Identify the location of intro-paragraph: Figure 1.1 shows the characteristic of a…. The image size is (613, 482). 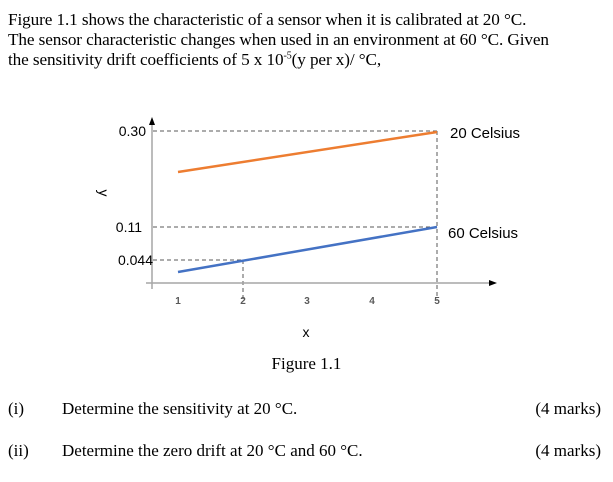
(308, 40).